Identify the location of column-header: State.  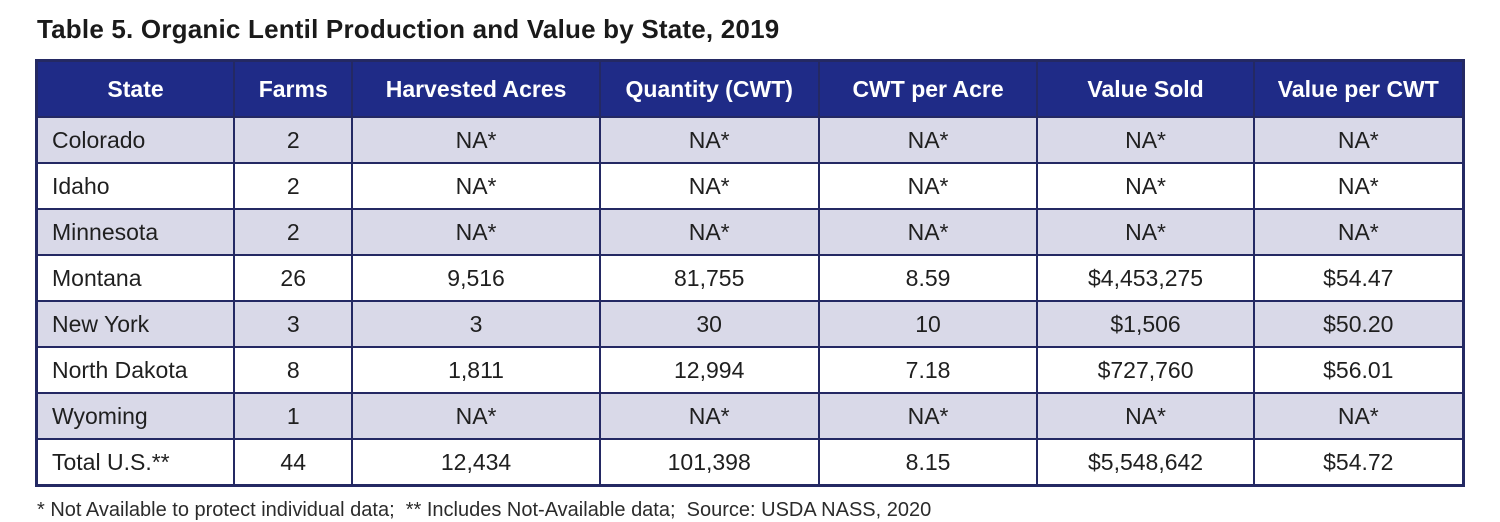
(135, 88).